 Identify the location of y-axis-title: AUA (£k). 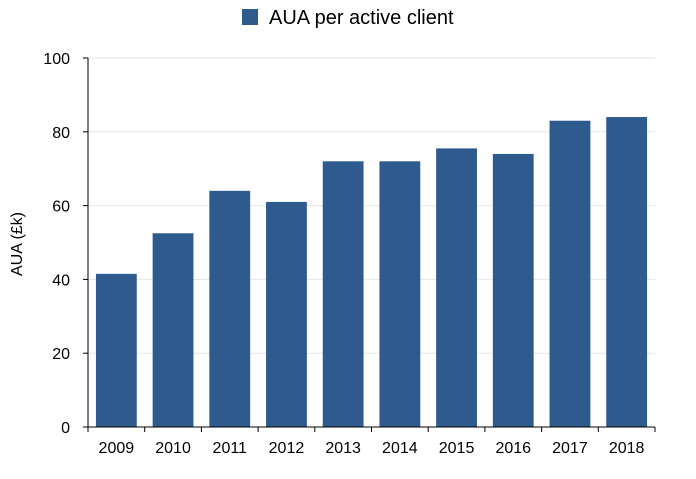
(17, 244).